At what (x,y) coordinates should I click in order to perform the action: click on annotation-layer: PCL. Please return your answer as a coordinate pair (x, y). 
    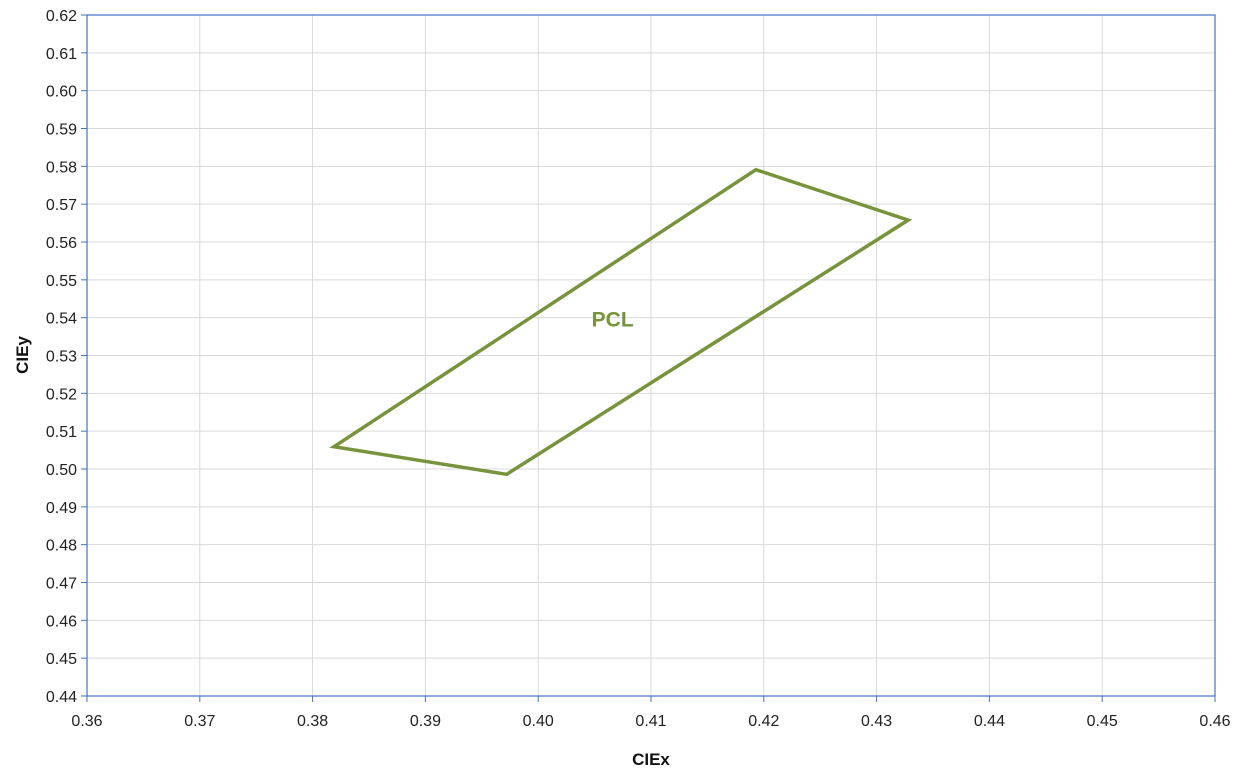
    Looking at the image, I should click on (613, 320).